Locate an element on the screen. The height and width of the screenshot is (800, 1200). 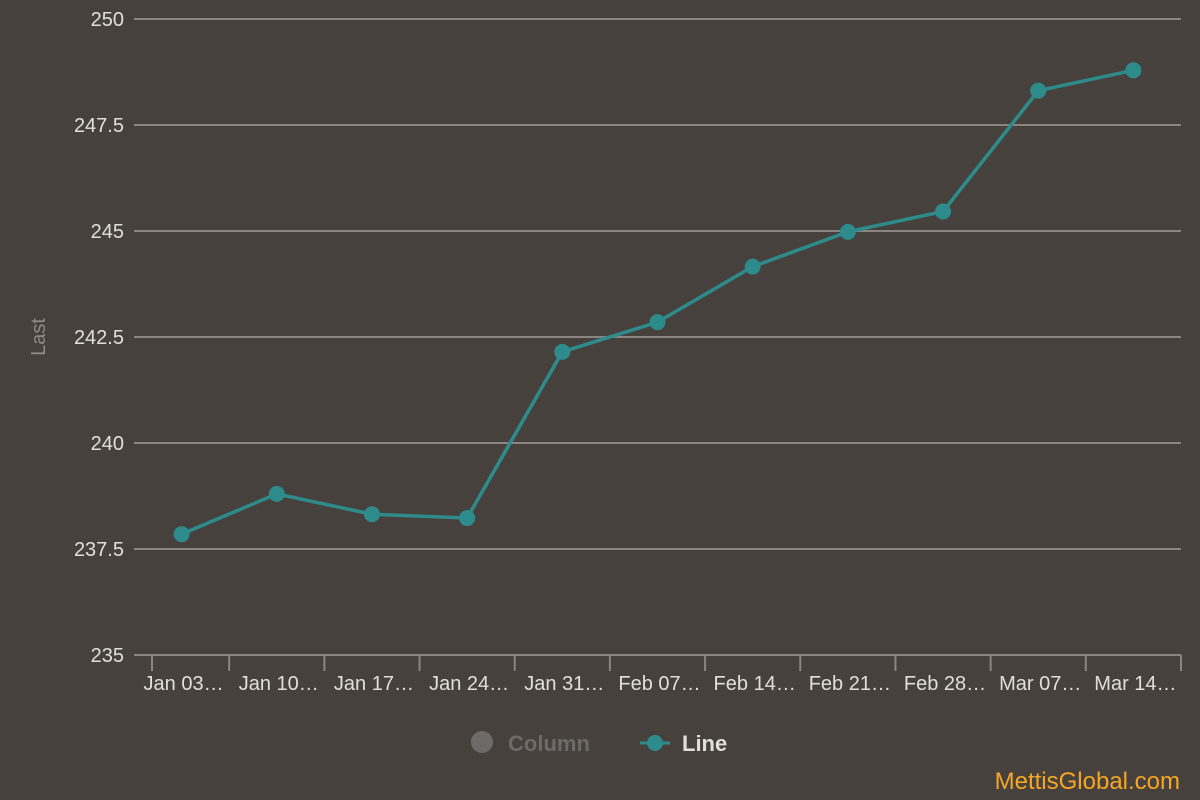
y-tick-label: 237.5 is located at coordinates (99, 550).